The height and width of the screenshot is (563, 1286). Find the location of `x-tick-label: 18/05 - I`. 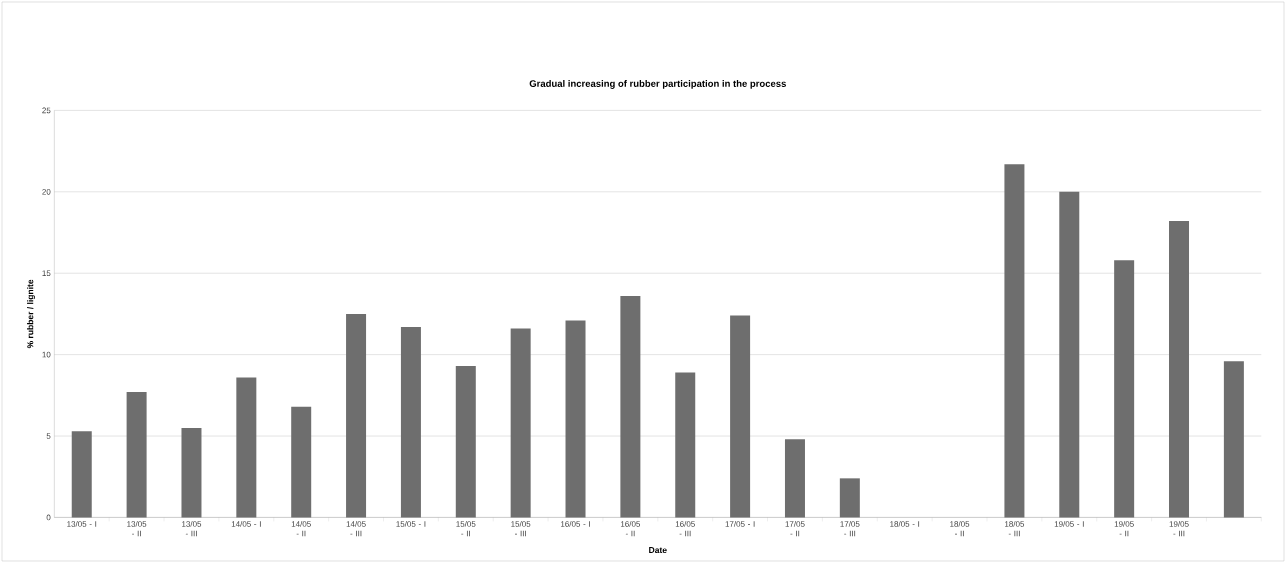

x-tick-label: 18/05 - I is located at coordinates (905, 523).